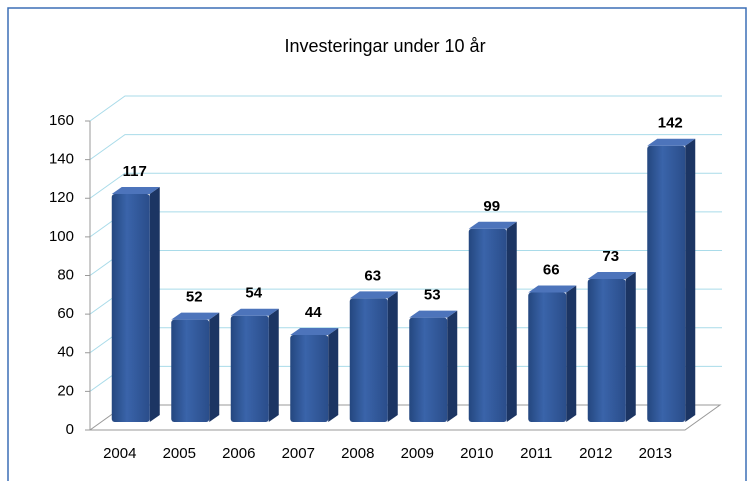 The image size is (754, 481). What do you see at coordinates (70, 429) in the screenshot?
I see `y-tick-label: 0` at bounding box center [70, 429].